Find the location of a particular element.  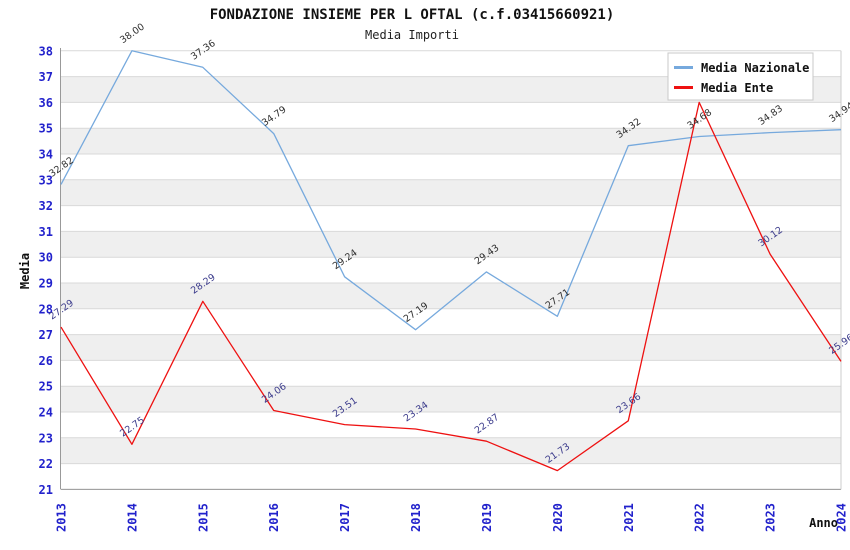

legend-box is located at coordinates (740, 76).